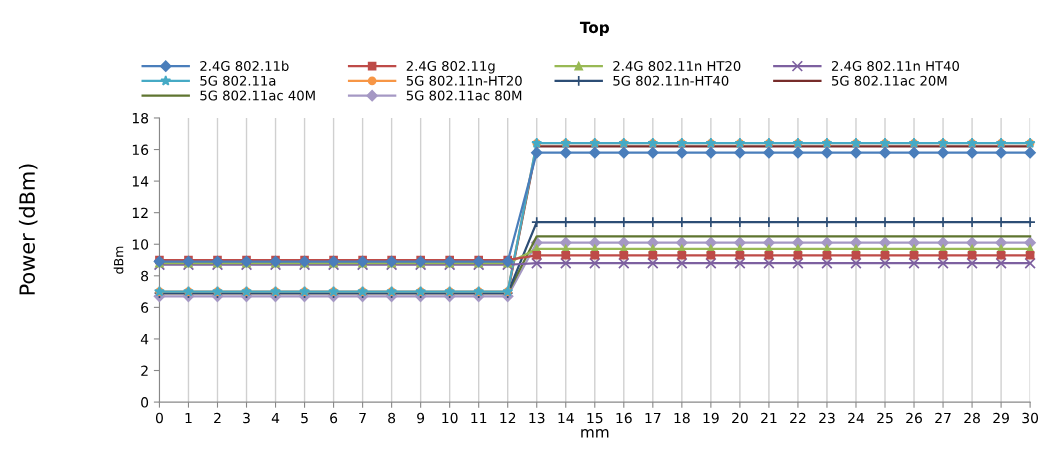 Image resolution: width=1049 pixels, height=459 pixels. Describe the element at coordinates (464, 95) in the screenshot. I see `legend-label: 5G 802.11ac 80M` at that location.